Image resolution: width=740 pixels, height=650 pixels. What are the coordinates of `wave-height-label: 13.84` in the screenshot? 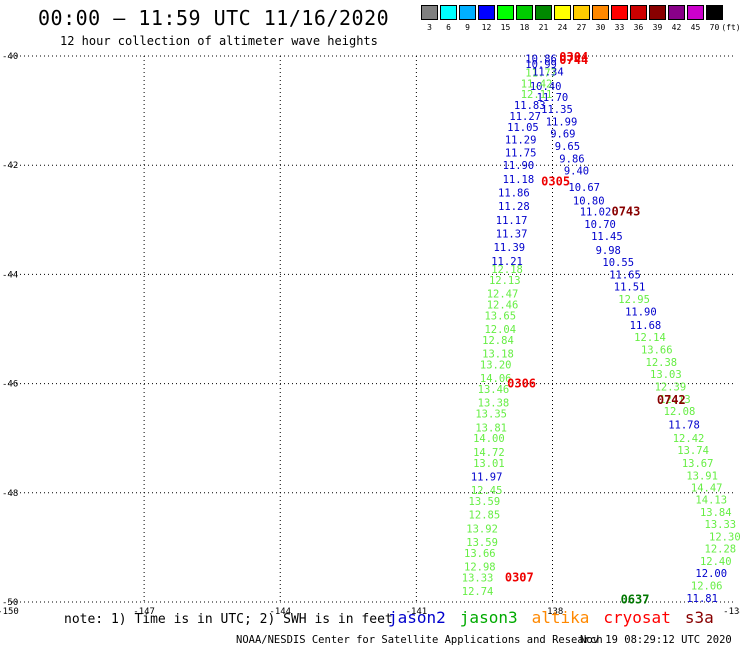 It's located at (716, 513).